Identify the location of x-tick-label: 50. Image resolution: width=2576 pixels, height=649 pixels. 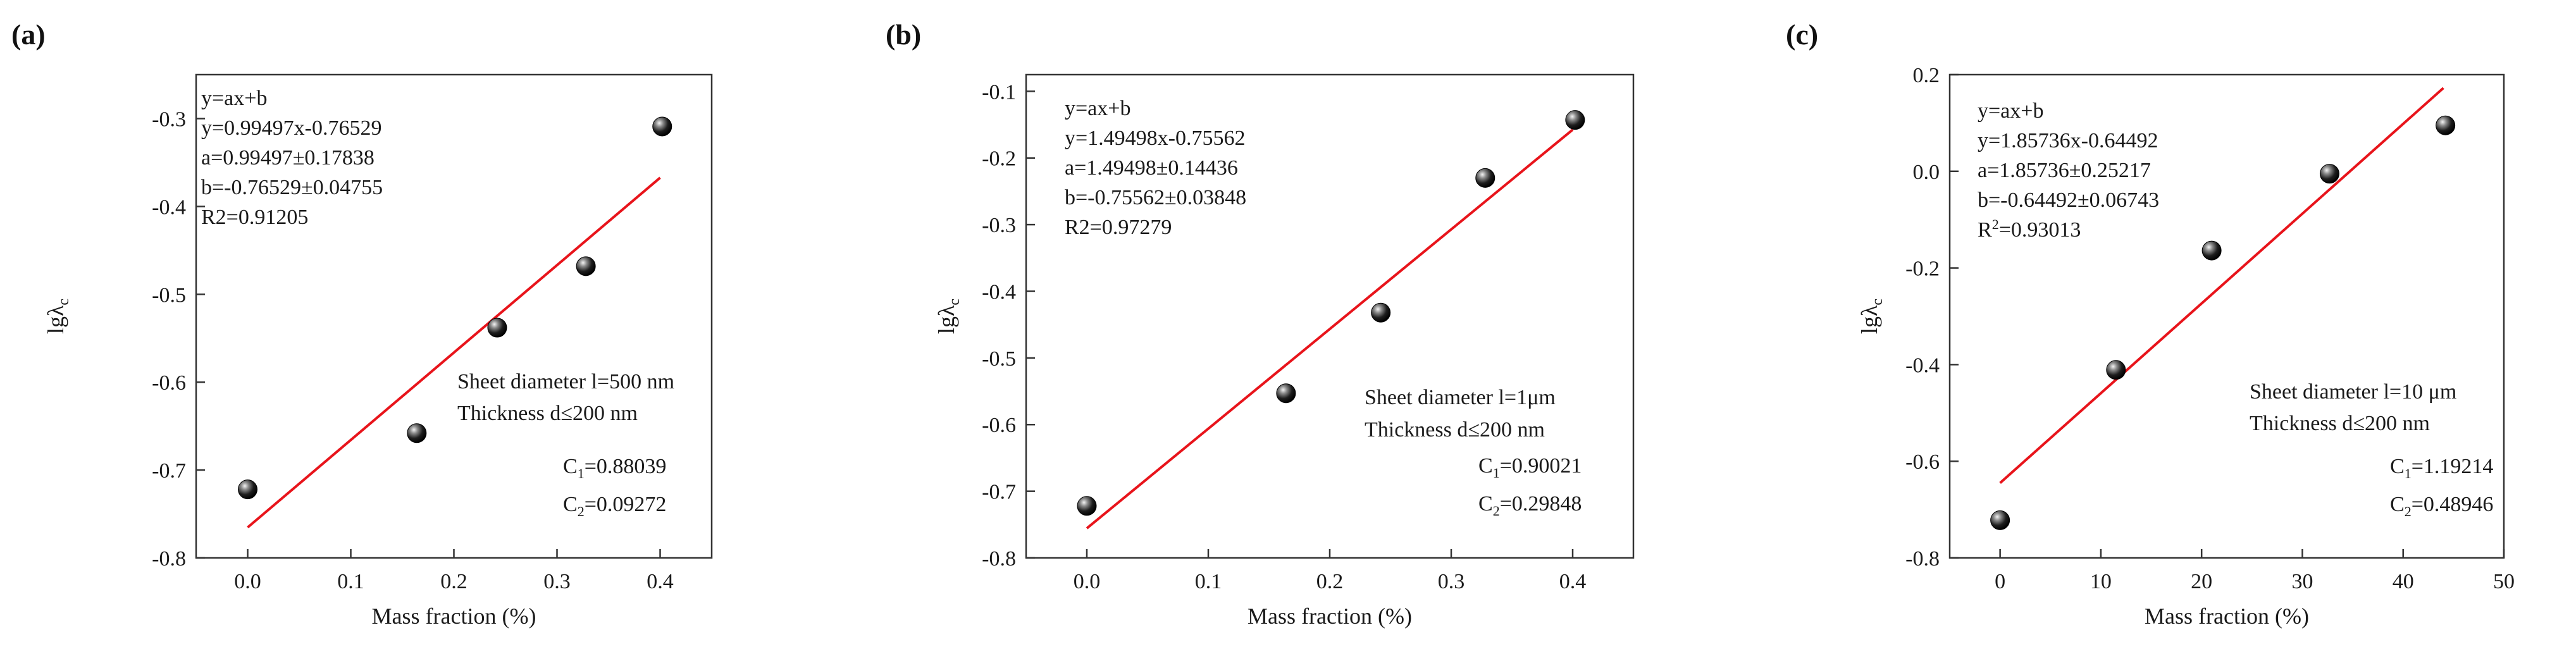
(2504, 581).